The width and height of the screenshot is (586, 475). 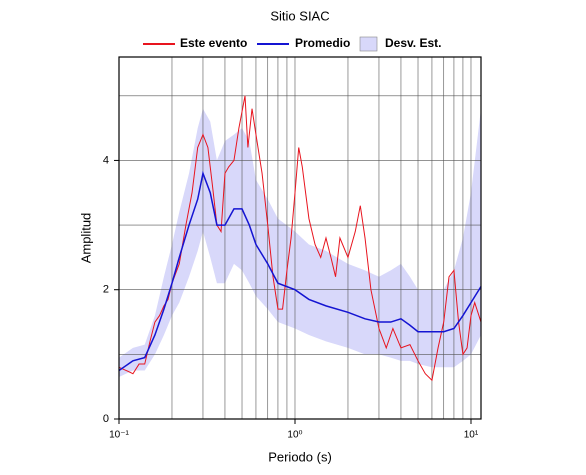 I want to click on x-tick-label: 10⁻¹, so click(x=119, y=435).